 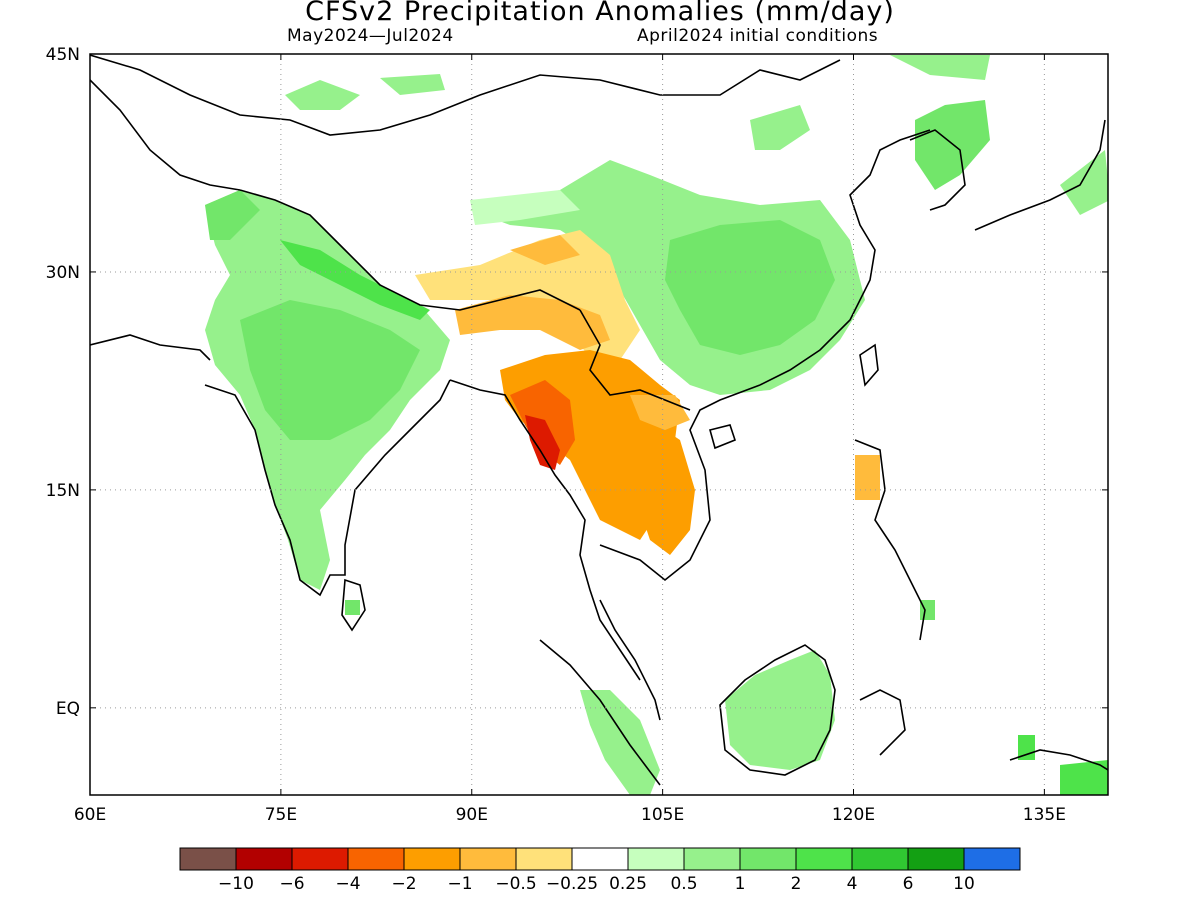 I want to click on new-guinea, so click(x=1058, y=760).